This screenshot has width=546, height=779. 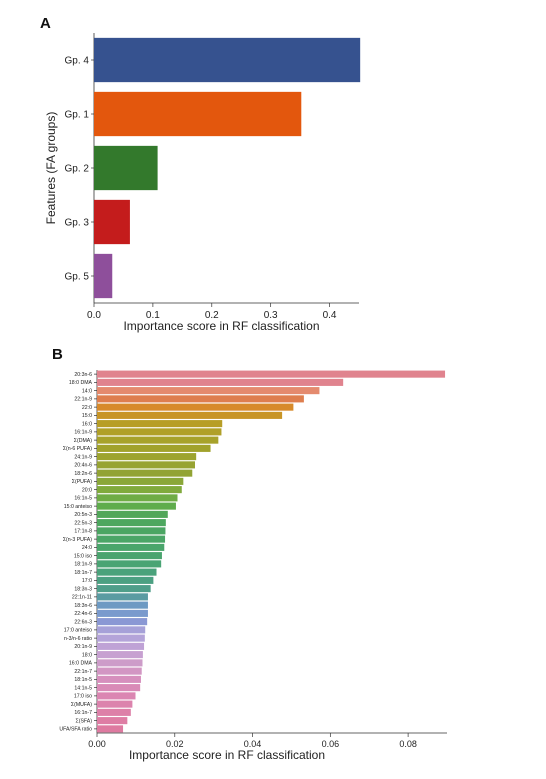 I want to click on b-y-tick-label-38: 14:1n-5, so click(x=83, y=688).